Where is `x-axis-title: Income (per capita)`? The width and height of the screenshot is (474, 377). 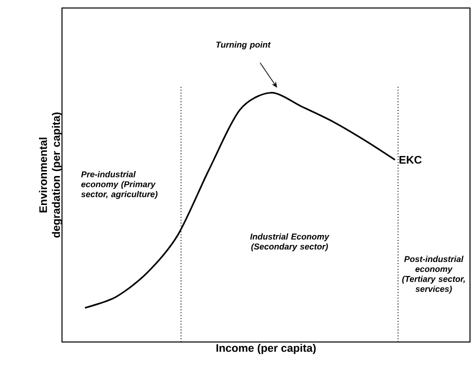 x-axis-title: Income (per capita) is located at coordinates (266, 349).